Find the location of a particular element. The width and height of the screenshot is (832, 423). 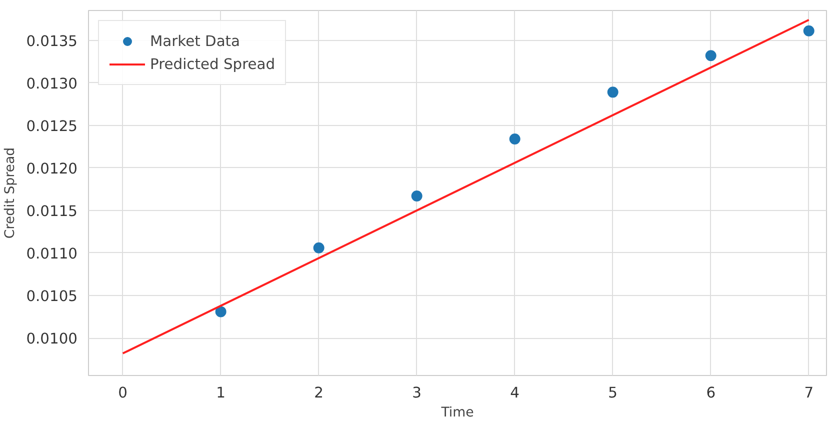

y-tick-label: 0.0110 is located at coordinates (52, 253).